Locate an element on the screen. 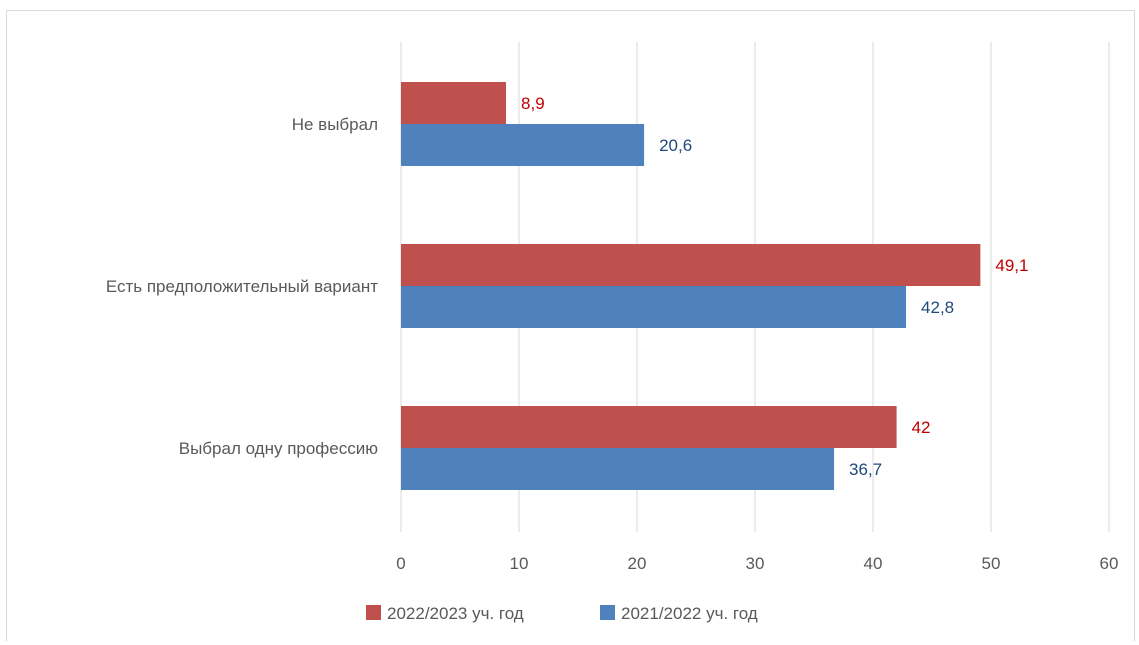  legend: 2022/2023 уч. год 2021/2022 уч. год is located at coordinates (562, 613).